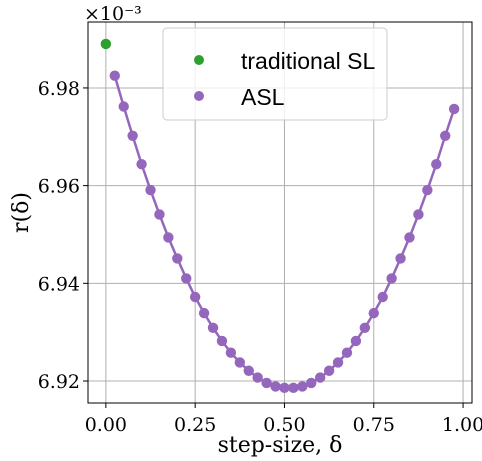 This screenshot has height=461, width=482. I want to click on y-axis-label: r(δ), so click(21, 212).